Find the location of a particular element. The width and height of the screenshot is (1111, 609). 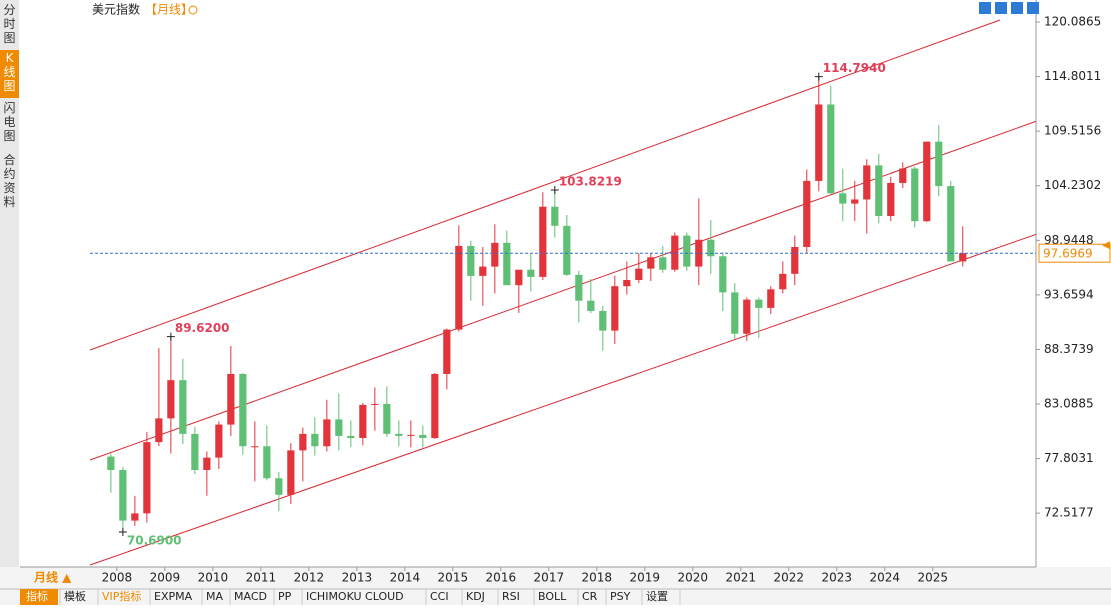

x-tick-label: 2024 is located at coordinates (885, 578).